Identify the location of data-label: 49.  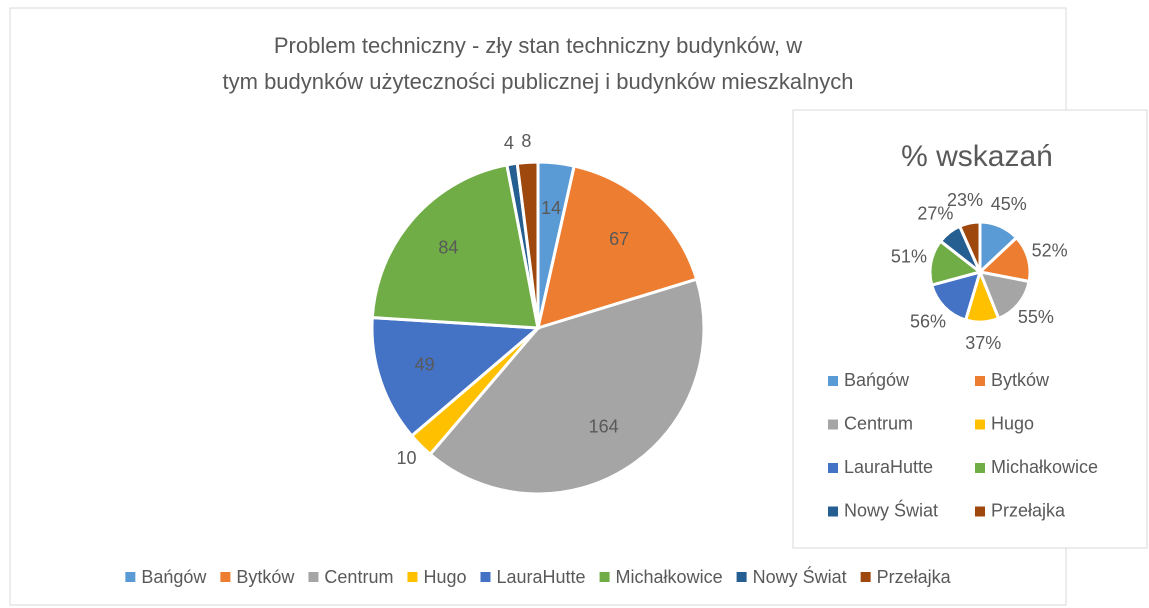
(425, 365).